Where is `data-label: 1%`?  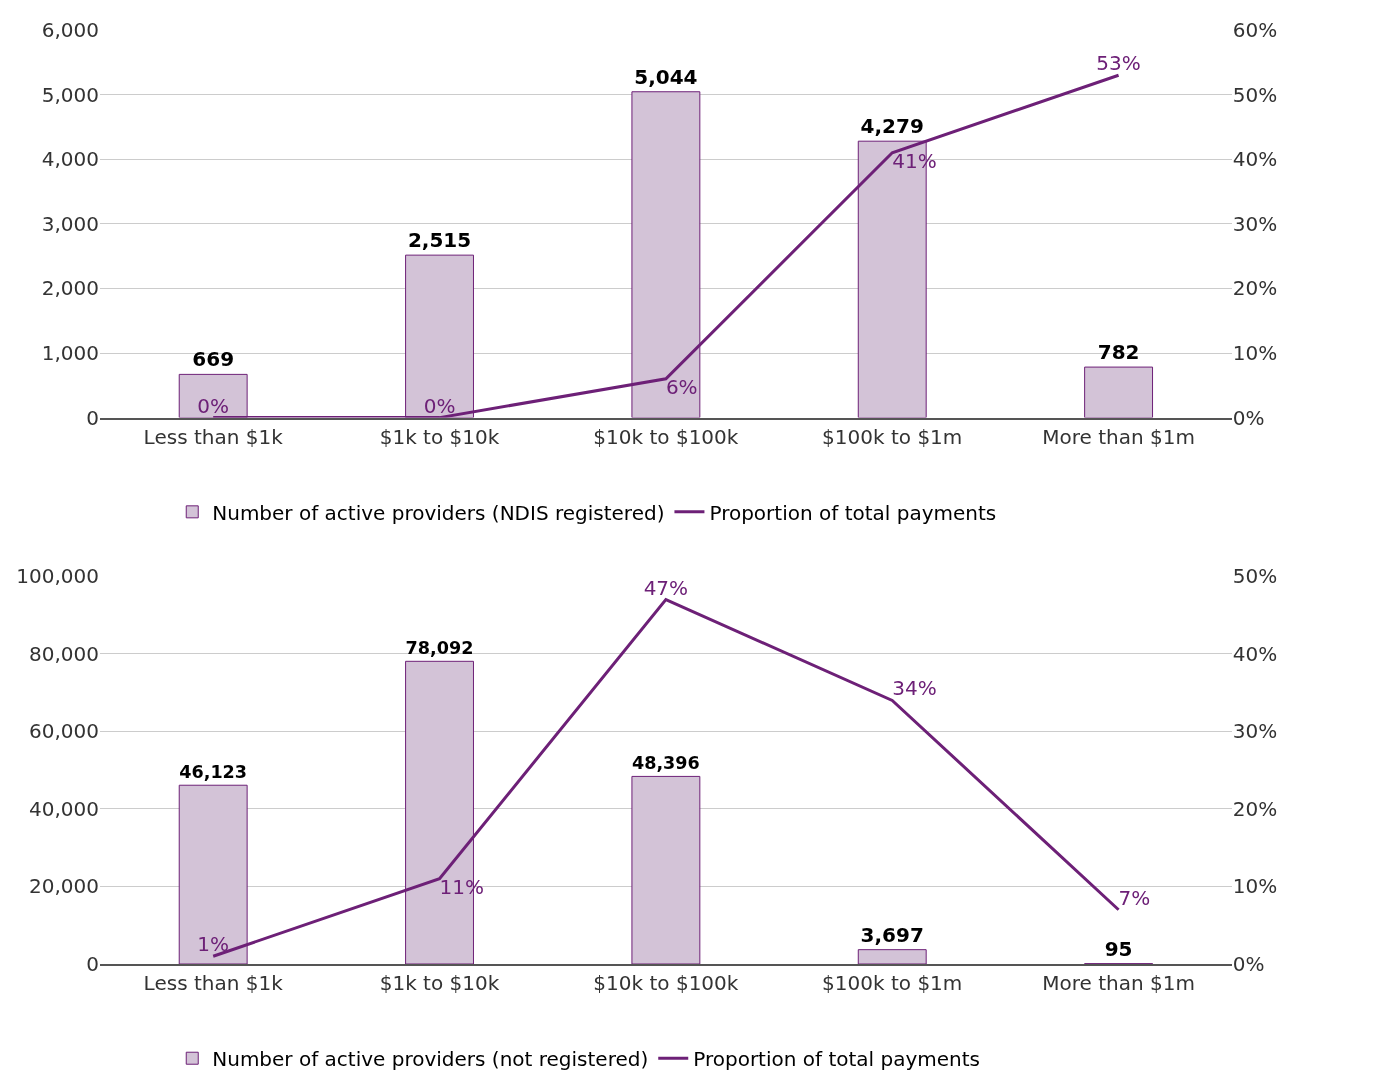
data-label: 1% is located at coordinates (213, 944).